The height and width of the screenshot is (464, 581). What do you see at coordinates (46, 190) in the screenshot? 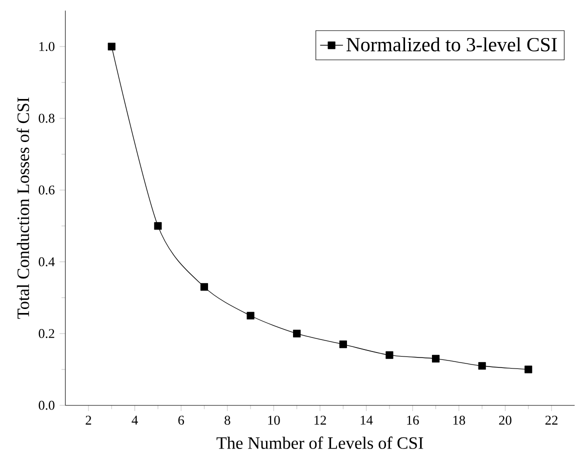
I see `y-tick-label: 0.6` at bounding box center [46, 190].